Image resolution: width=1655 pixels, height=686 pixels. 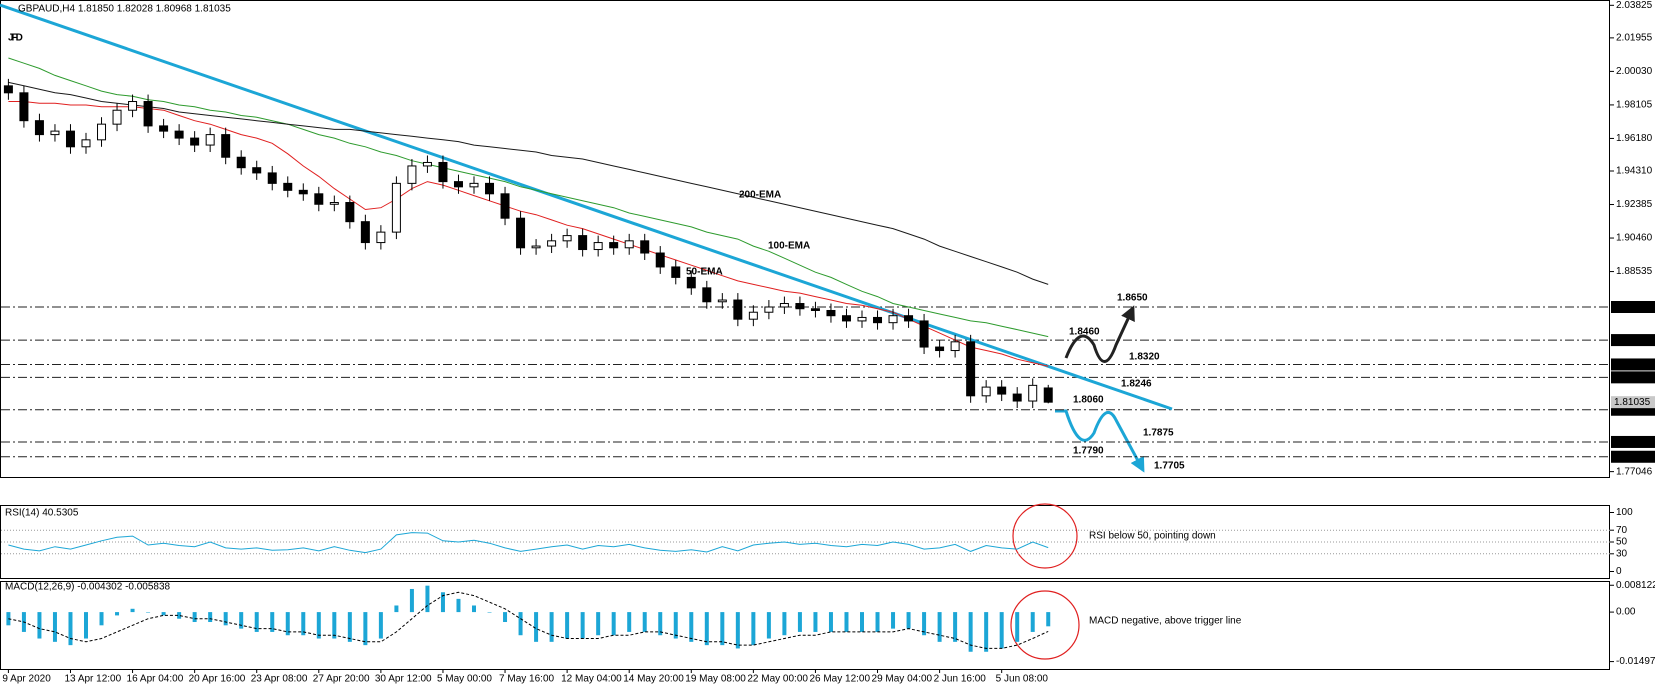 I want to click on annotation: RSI below 50, pointing down, so click(x=1152, y=536).